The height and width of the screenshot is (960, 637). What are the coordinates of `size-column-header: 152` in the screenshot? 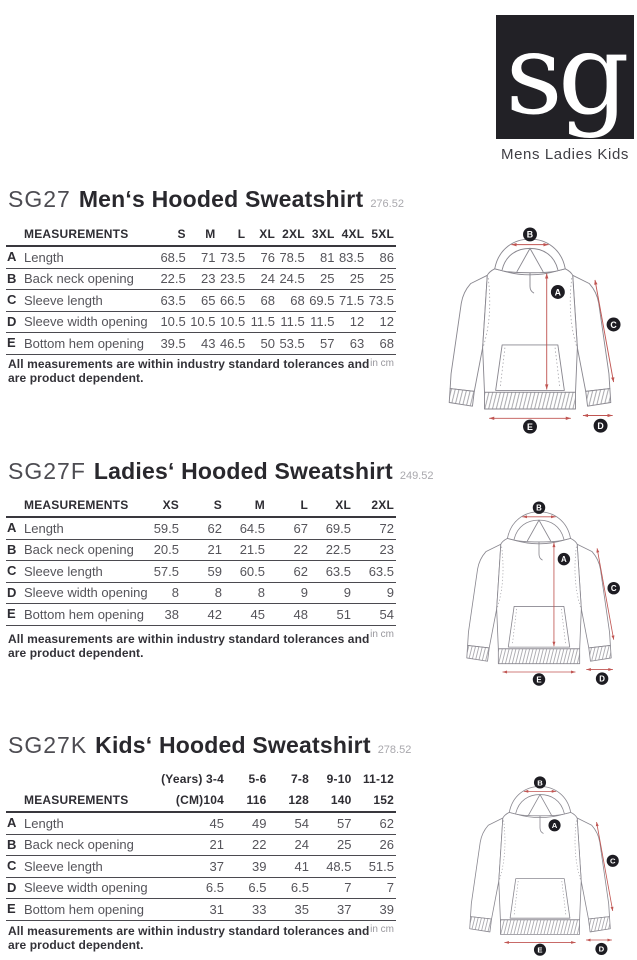 It's located at (374, 803).